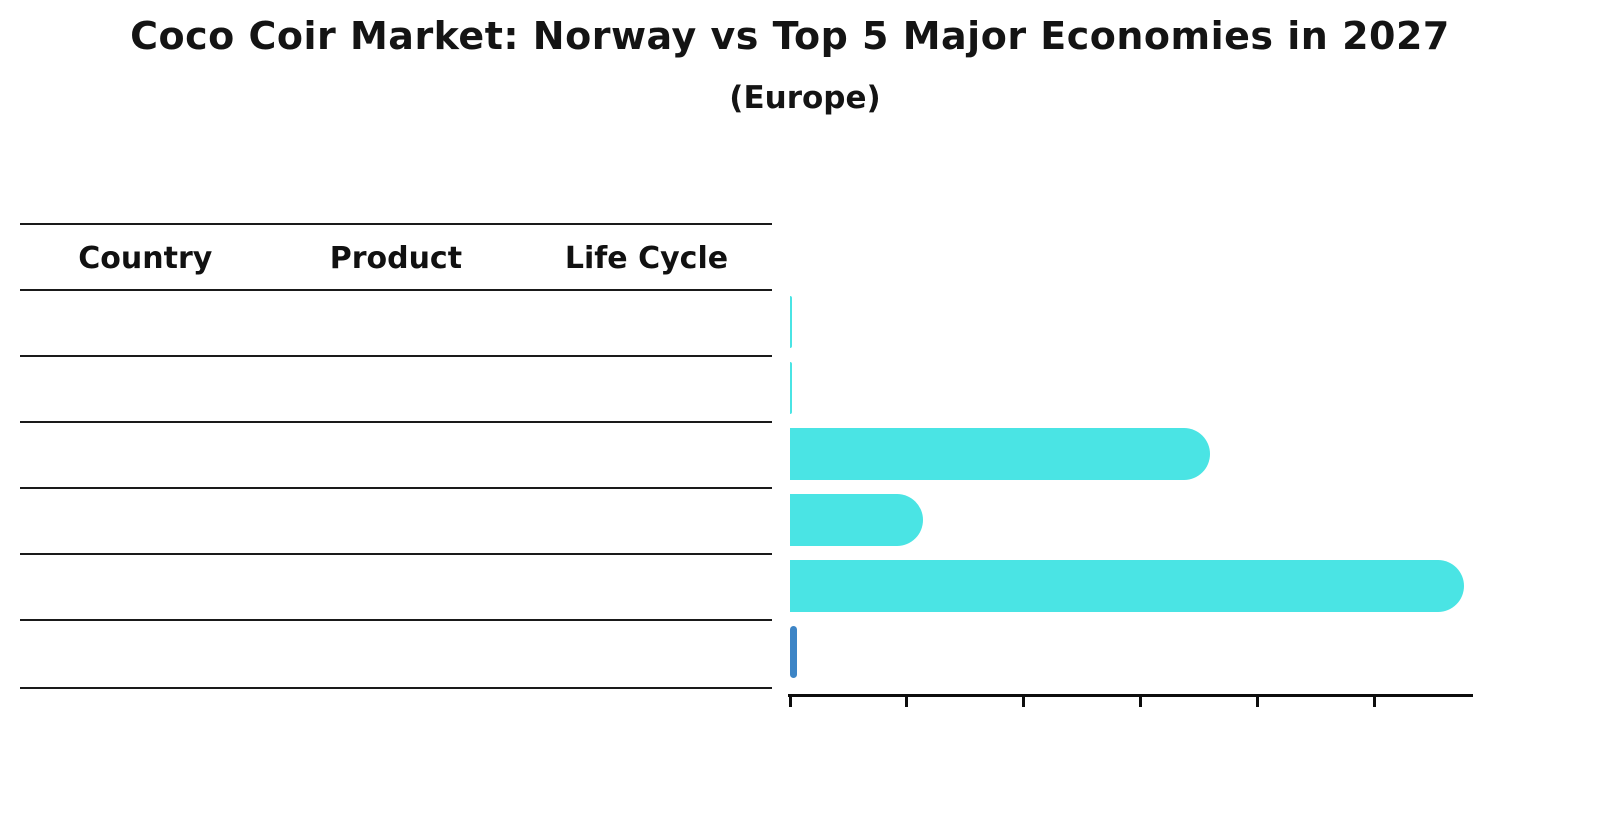 The height and width of the screenshot is (823, 1604). I want to click on x-axis-spine, so click(1130, 695).